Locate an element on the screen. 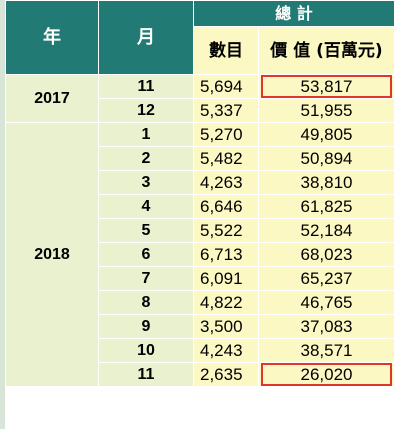 The width and height of the screenshot is (407, 429). month-cell: 8 is located at coordinates (146, 302).